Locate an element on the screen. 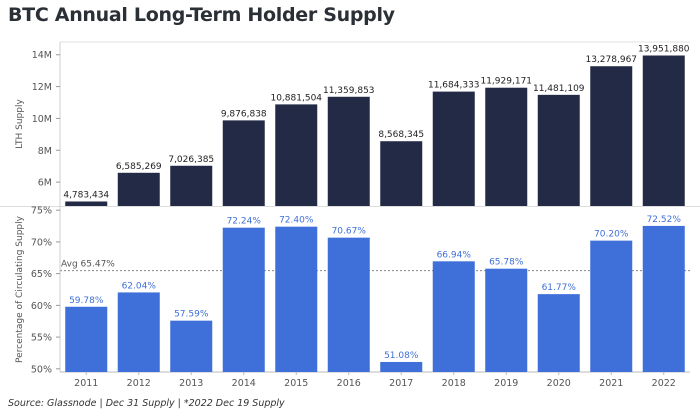 The height and width of the screenshot is (420, 700). top-value-label: 11,481,109 is located at coordinates (559, 89).